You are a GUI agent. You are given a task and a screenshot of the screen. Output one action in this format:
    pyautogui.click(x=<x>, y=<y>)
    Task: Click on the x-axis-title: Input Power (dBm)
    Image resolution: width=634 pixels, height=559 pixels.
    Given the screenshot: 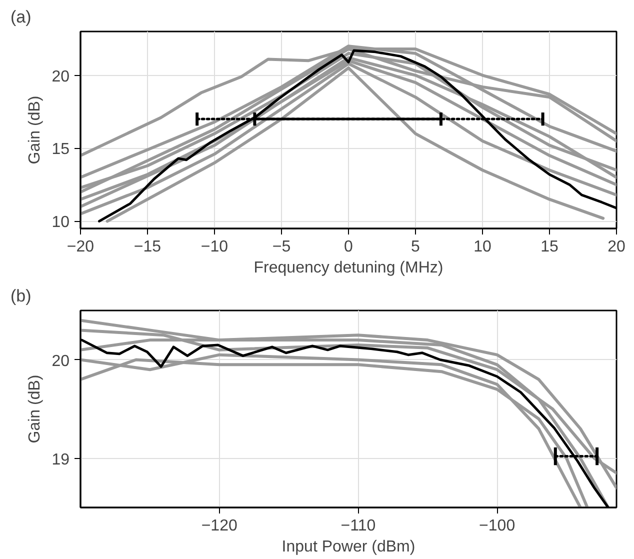 What is the action you would take?
    pyautogui.click(x=349, y=547)
    